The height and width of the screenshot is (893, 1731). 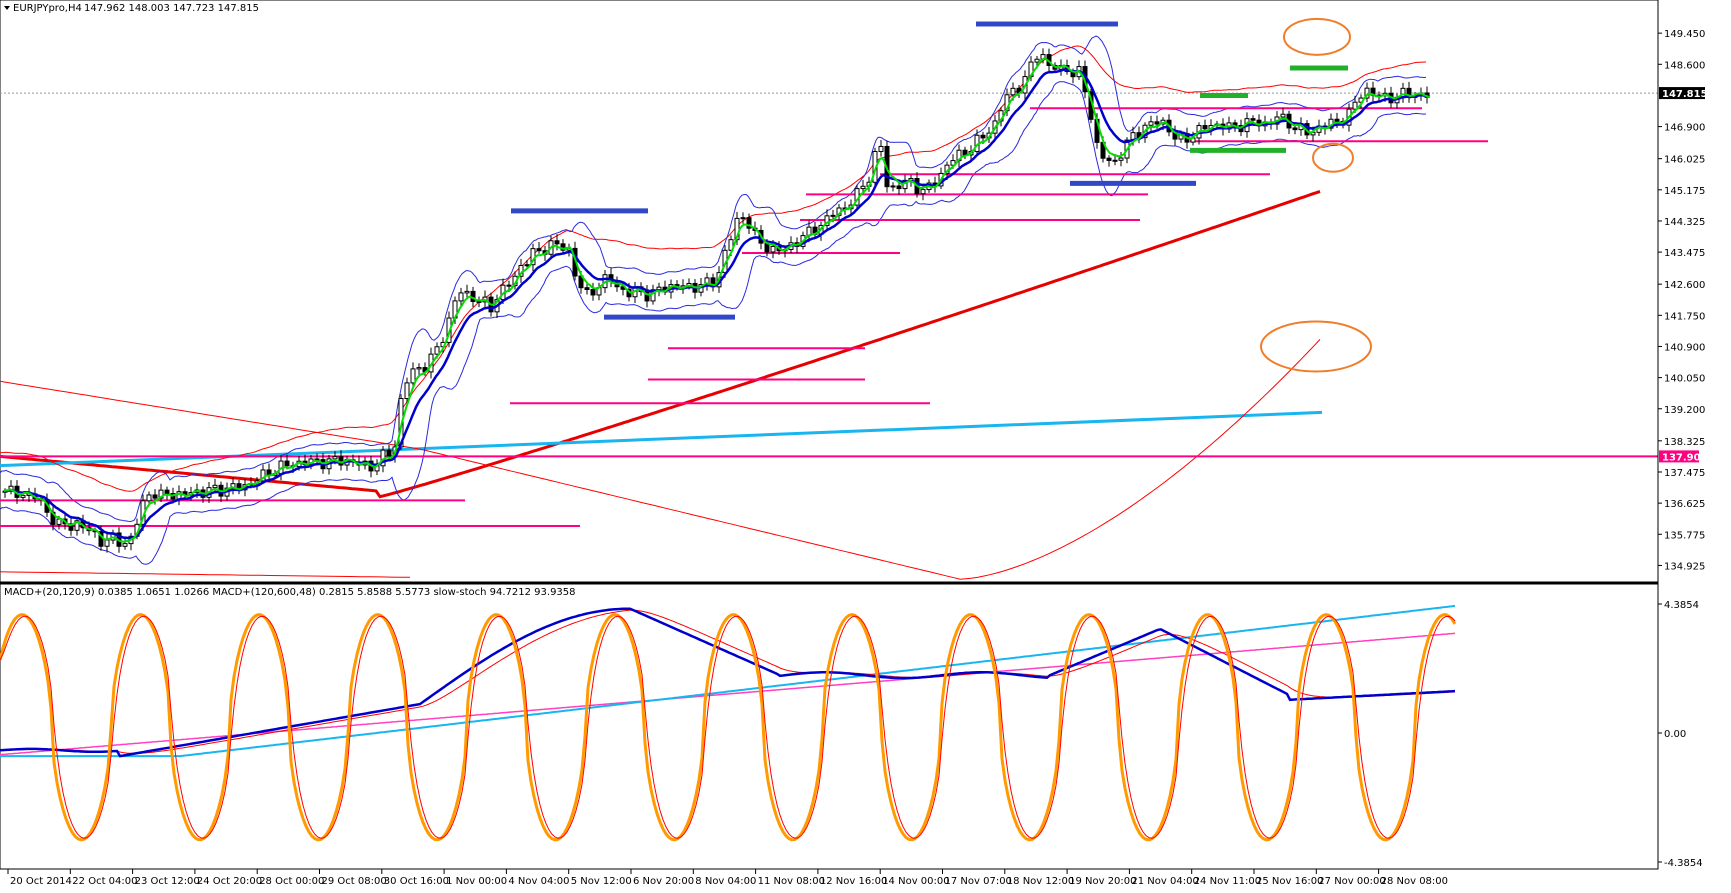 What do you see at coordinates (476, 881) in the screenshot?
I see `time-tick-label: 1 Nov 00:00` at bounding box center [476, 881].